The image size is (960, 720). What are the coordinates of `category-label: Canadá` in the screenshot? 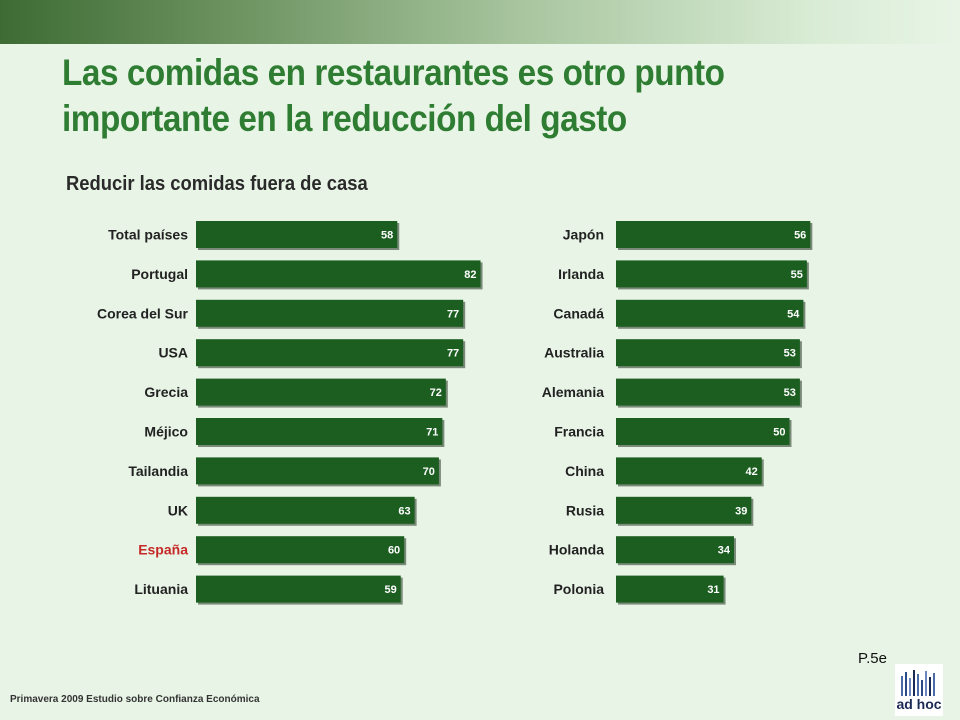 It's located at (578, 313).